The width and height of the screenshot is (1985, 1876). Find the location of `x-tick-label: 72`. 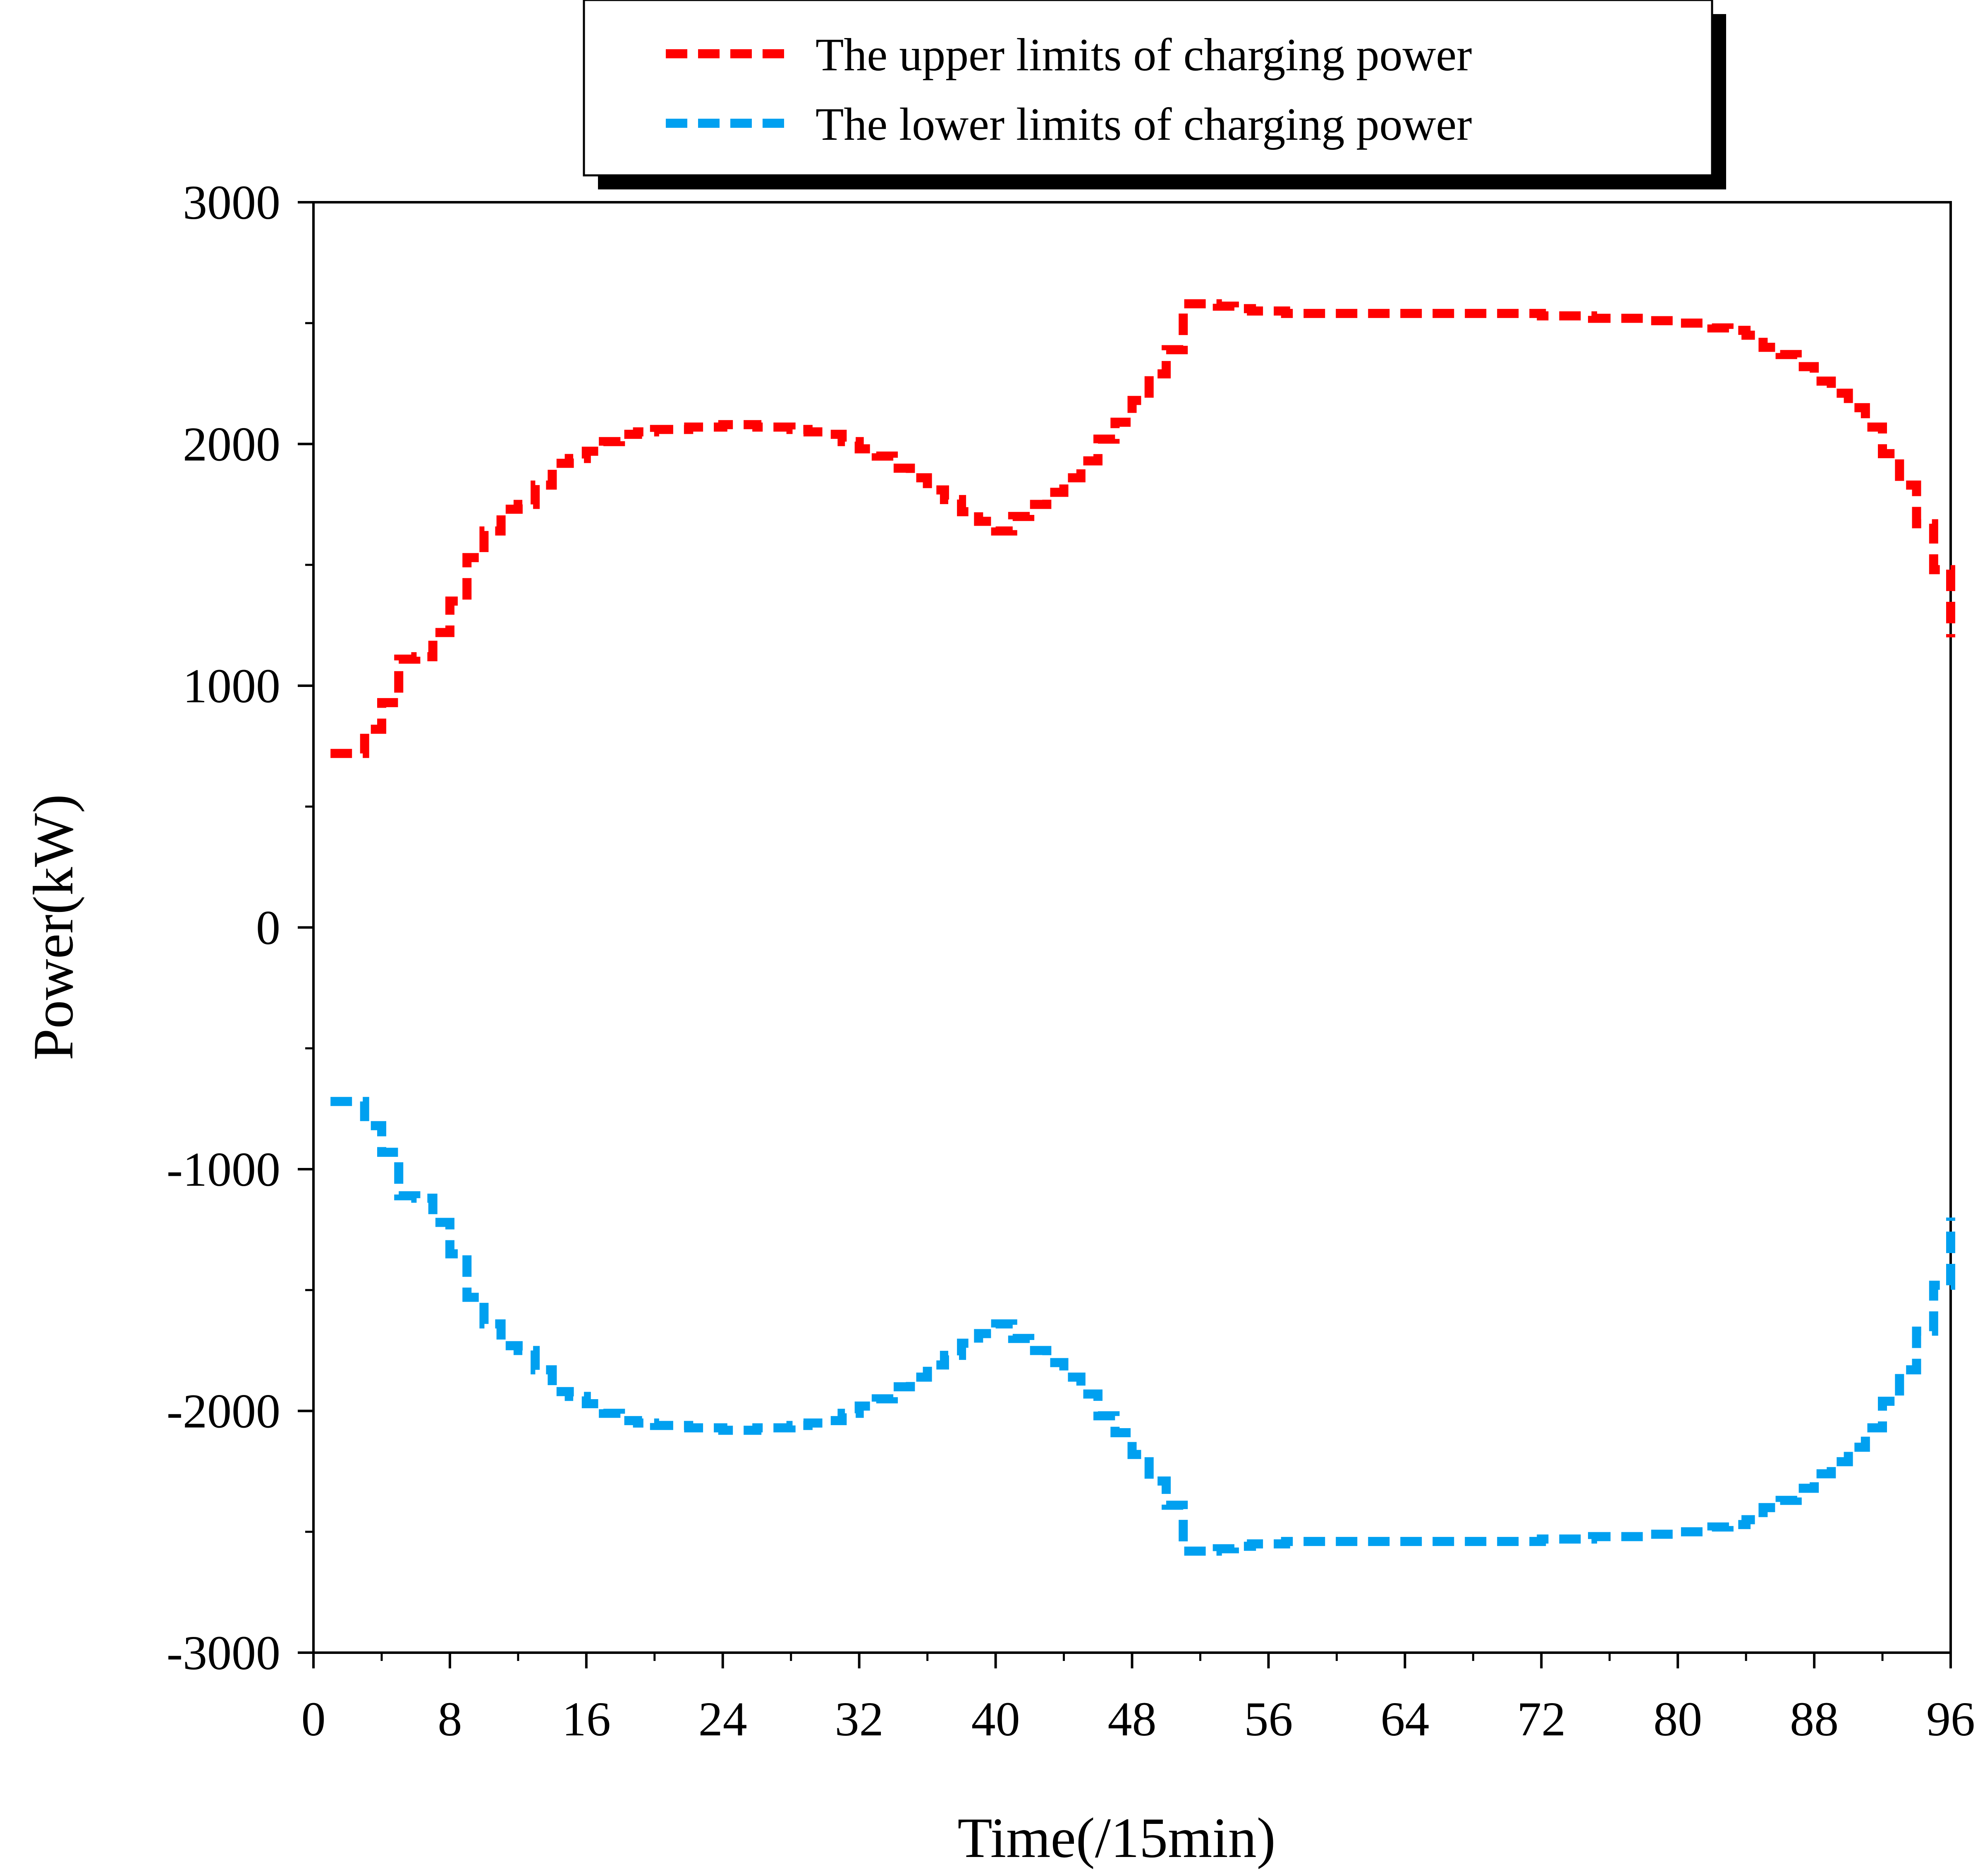

x-tick-label: 72 is located at coordinates (1541, 1719).